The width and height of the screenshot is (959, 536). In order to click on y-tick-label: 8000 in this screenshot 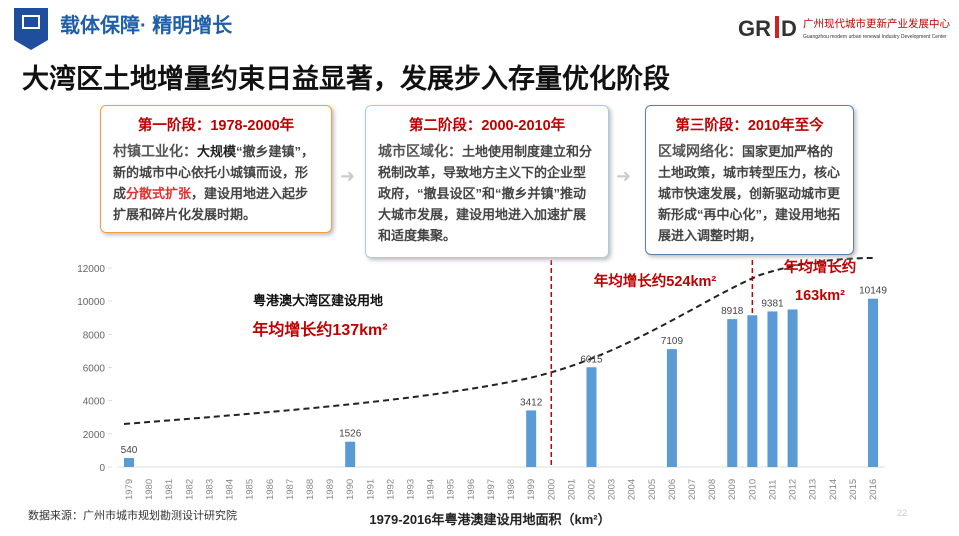, I will do `click(94, 335)`.